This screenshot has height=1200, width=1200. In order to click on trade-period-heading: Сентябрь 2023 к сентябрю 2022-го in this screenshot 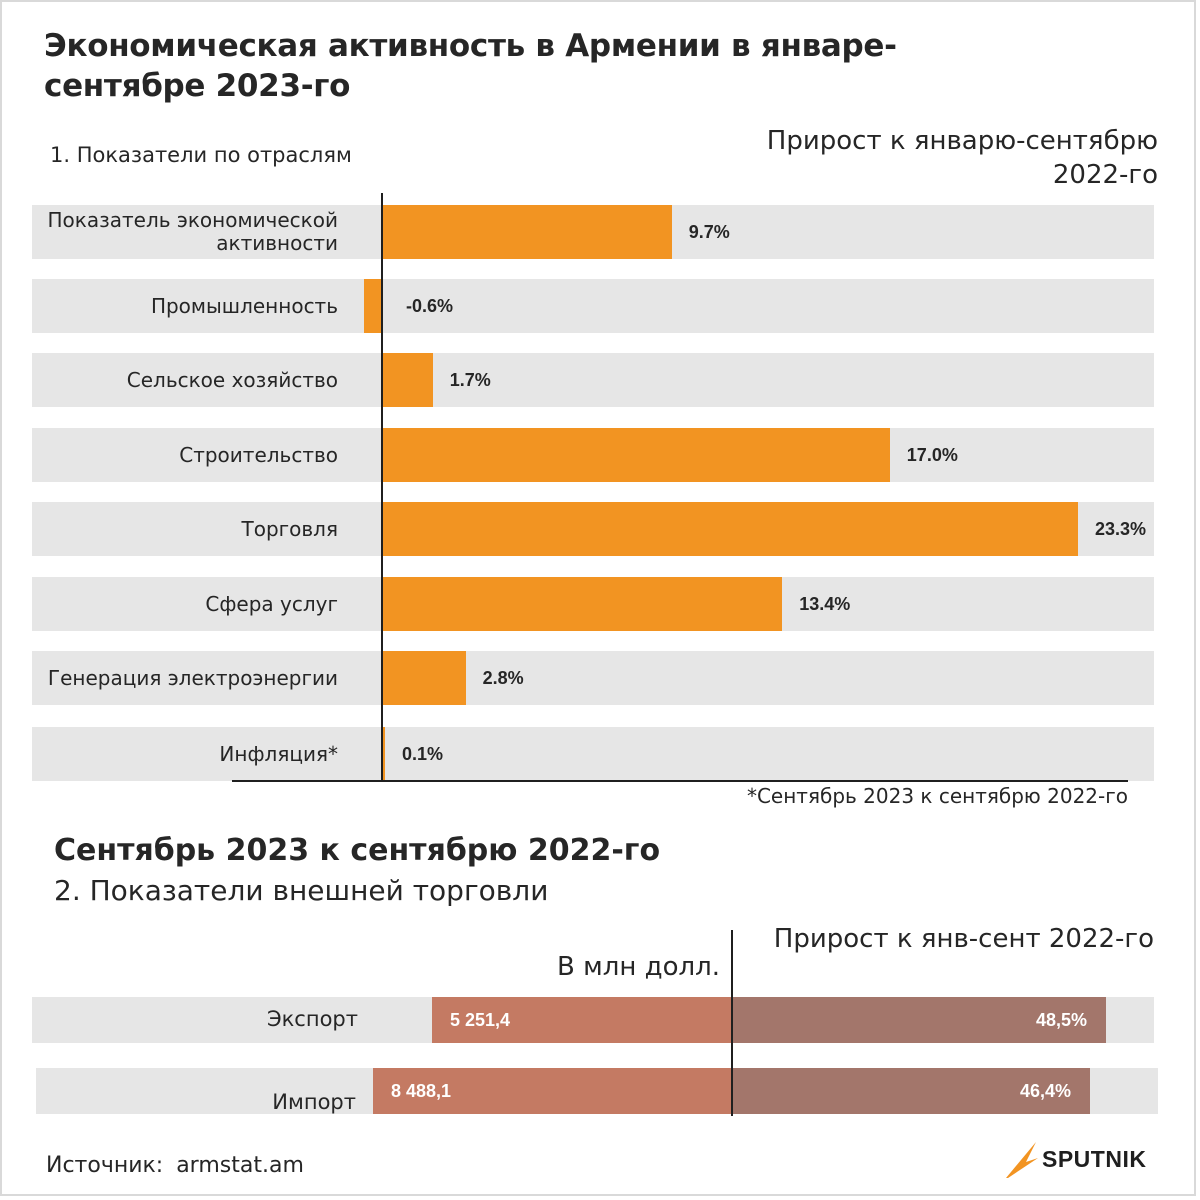, I will do `click(357, 850)`.